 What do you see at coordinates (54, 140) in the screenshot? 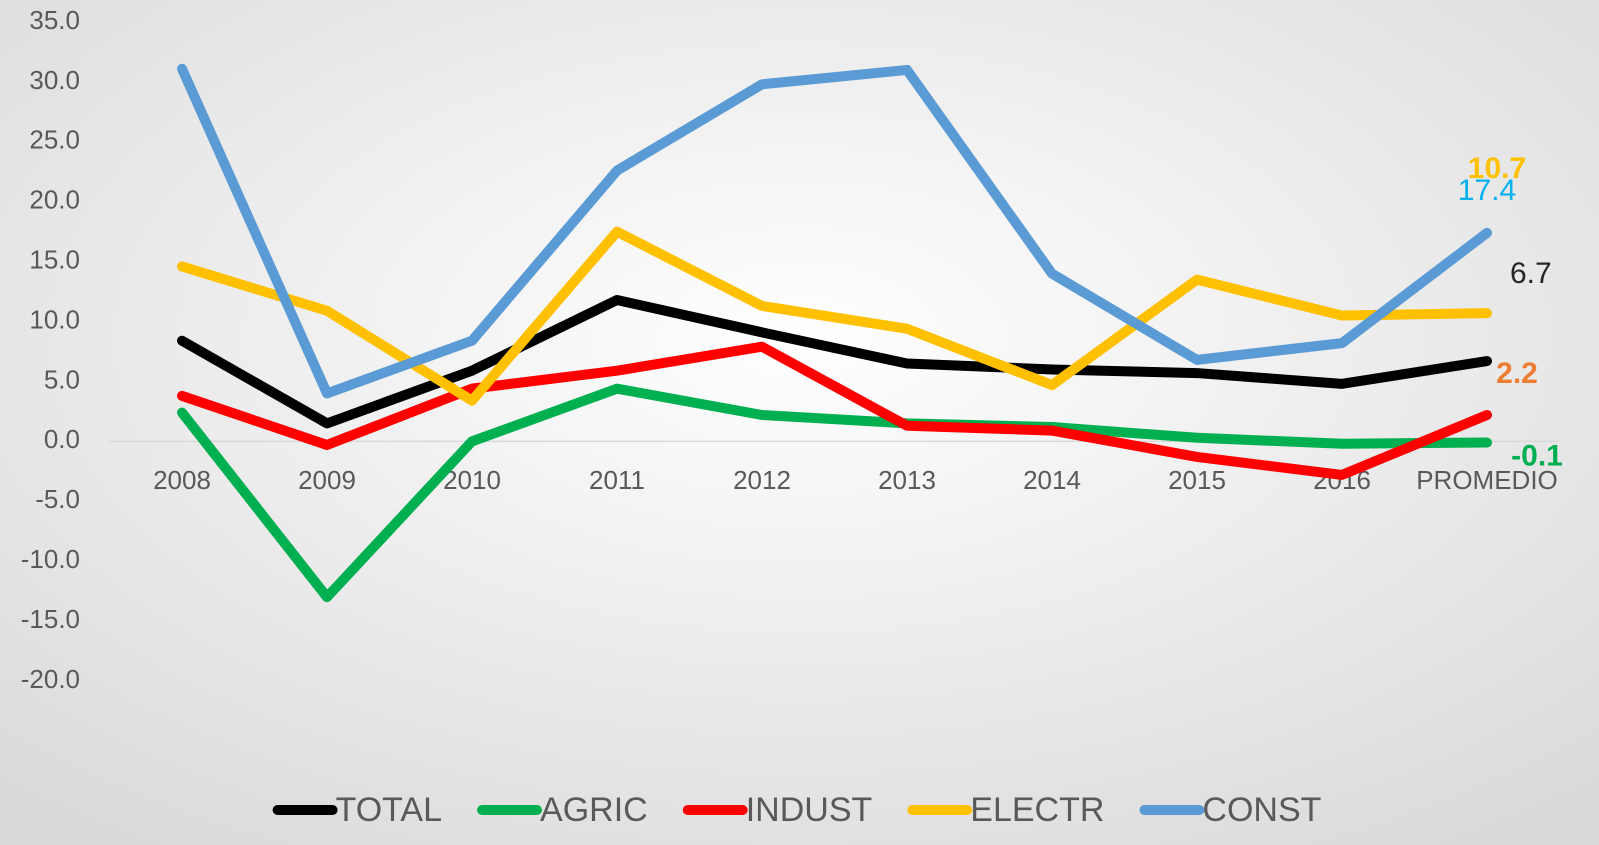
I see `y-tick-label: 25.0` at bounding box center [54, 140].